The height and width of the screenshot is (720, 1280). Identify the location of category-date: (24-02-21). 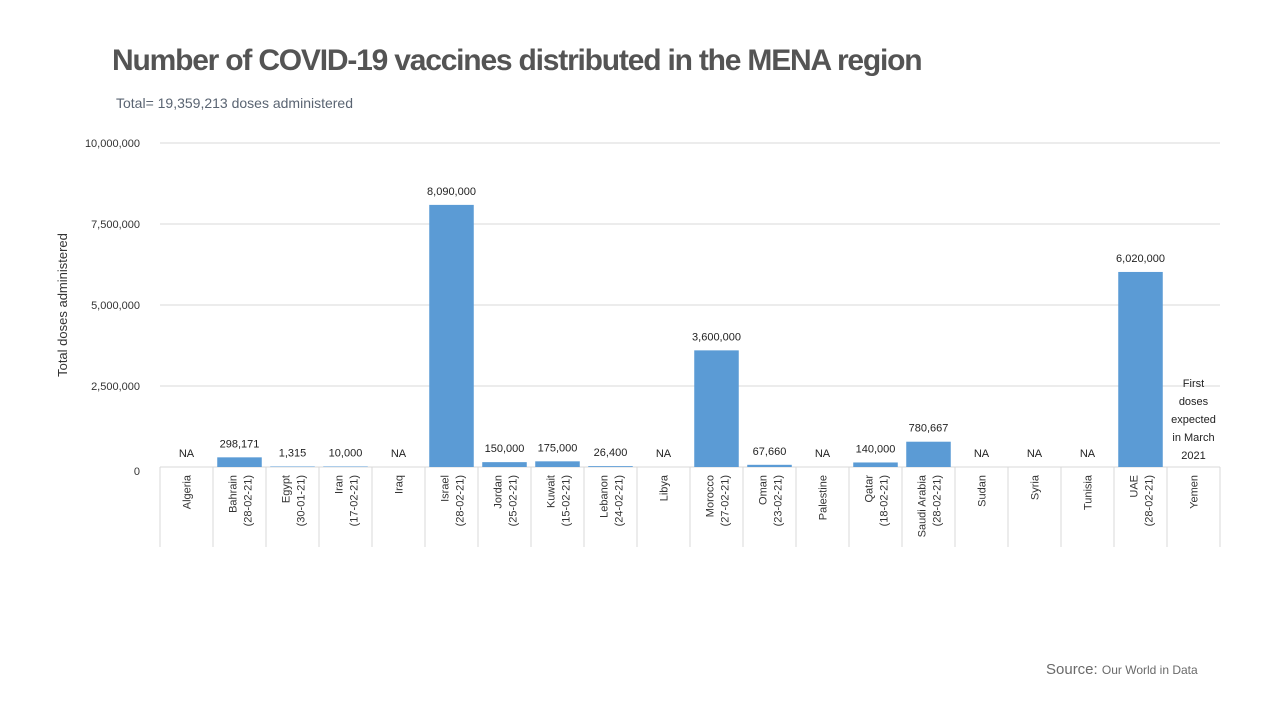
(620, 500).